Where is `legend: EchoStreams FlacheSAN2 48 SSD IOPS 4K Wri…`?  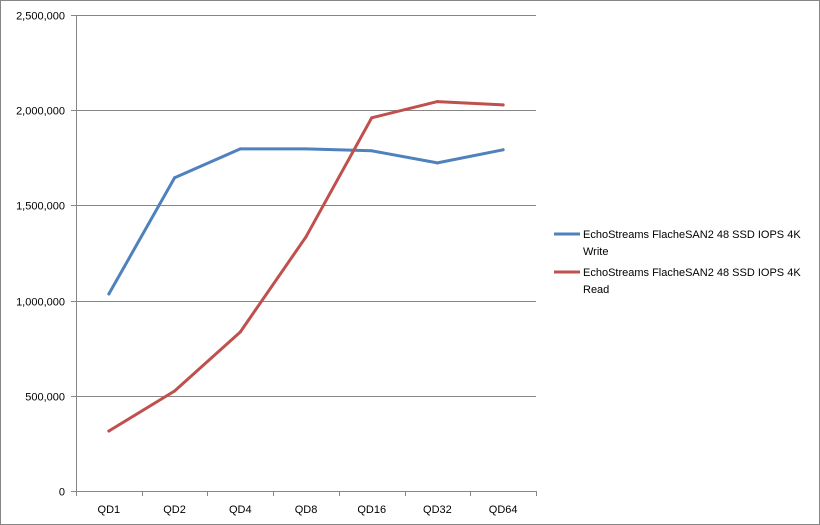 legend: EchoStreams FlacheSAN2 48 SSD IOPS 4K Wri… is located at coordinates (677, 262).